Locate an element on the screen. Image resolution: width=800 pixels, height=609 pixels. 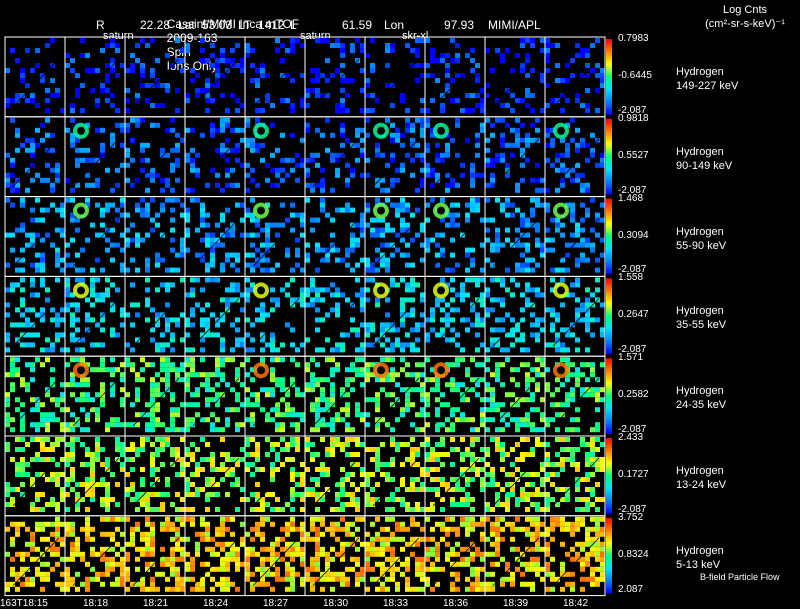
planet-disk is located at coordinates (261, 370).